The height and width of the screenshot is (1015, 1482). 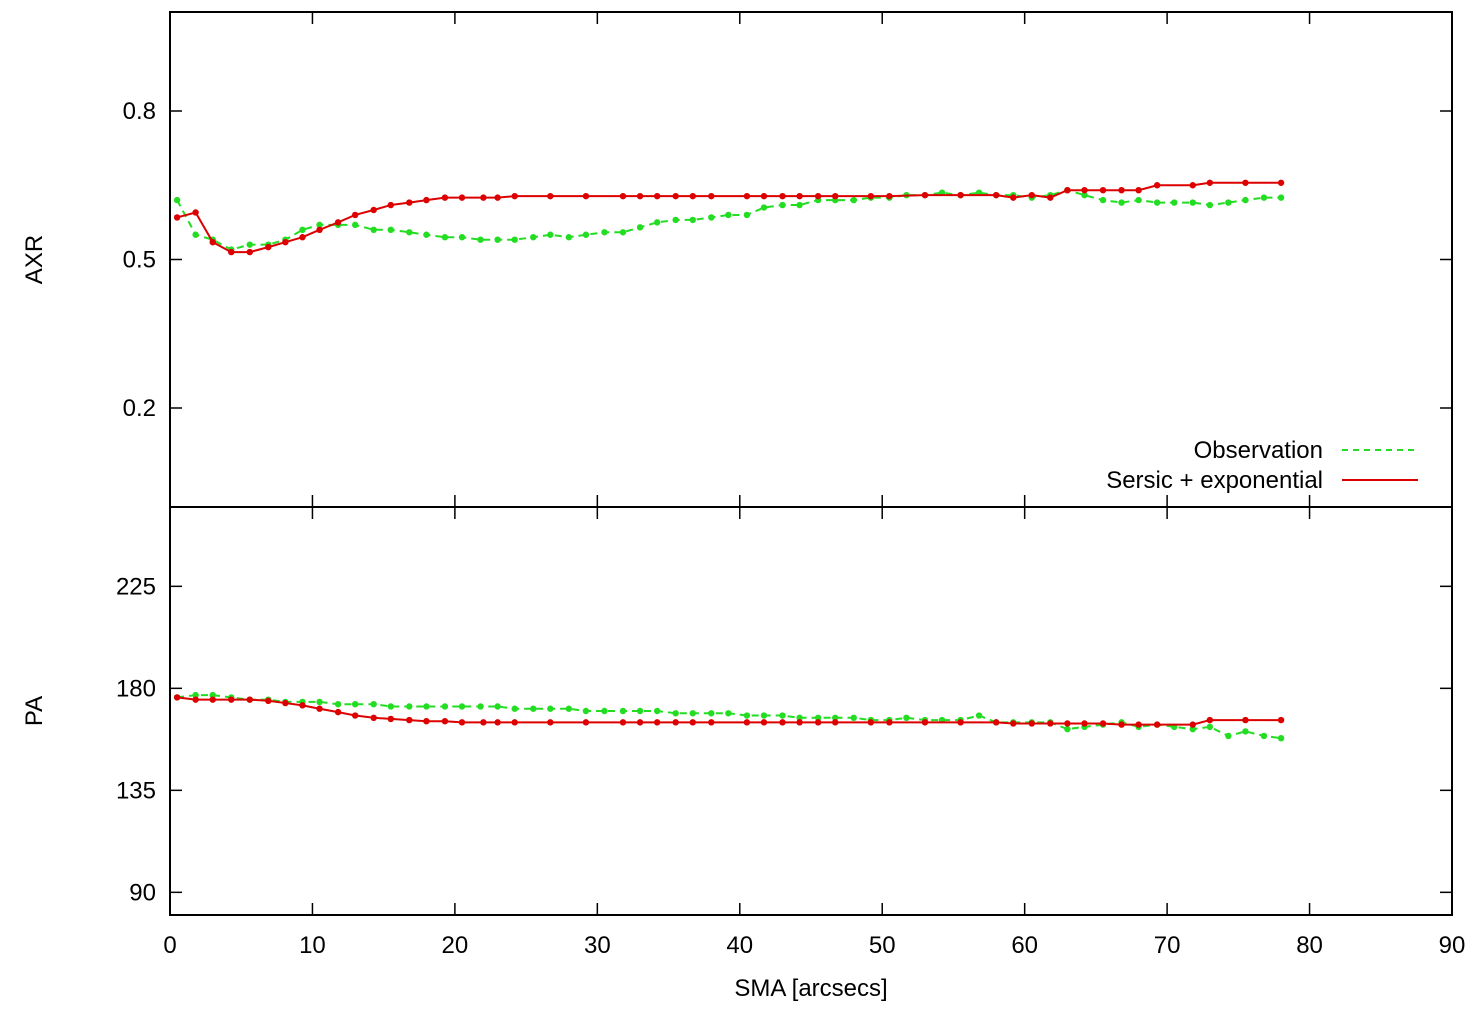 I want to click on pa-series-observation-line, so click(x=729, y=717).